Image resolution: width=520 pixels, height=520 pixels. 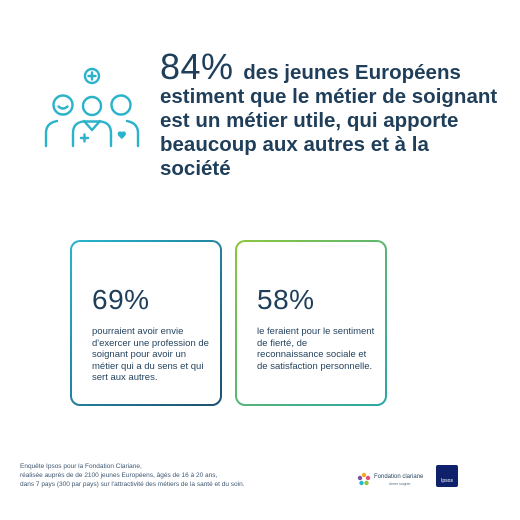 I want to click on healthcare-team-icon, so click(x=92, y=107).